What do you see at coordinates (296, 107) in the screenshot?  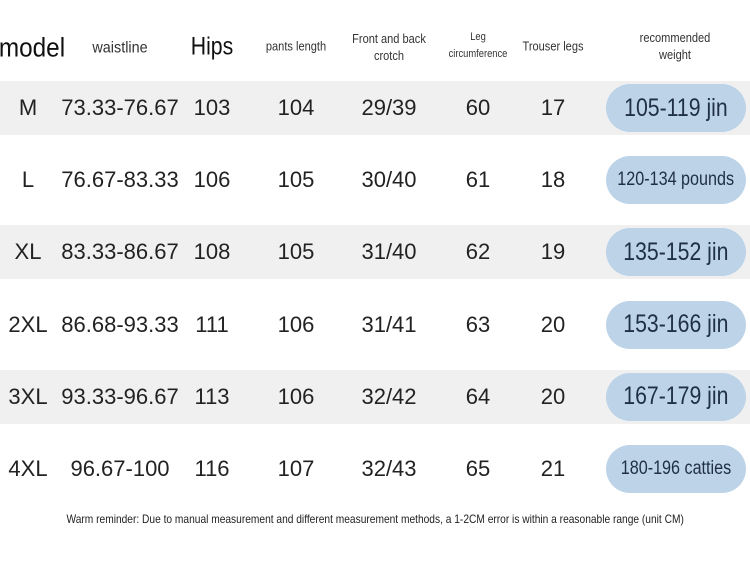 I see `cell-text: 104` at bounding box center [296, 107].